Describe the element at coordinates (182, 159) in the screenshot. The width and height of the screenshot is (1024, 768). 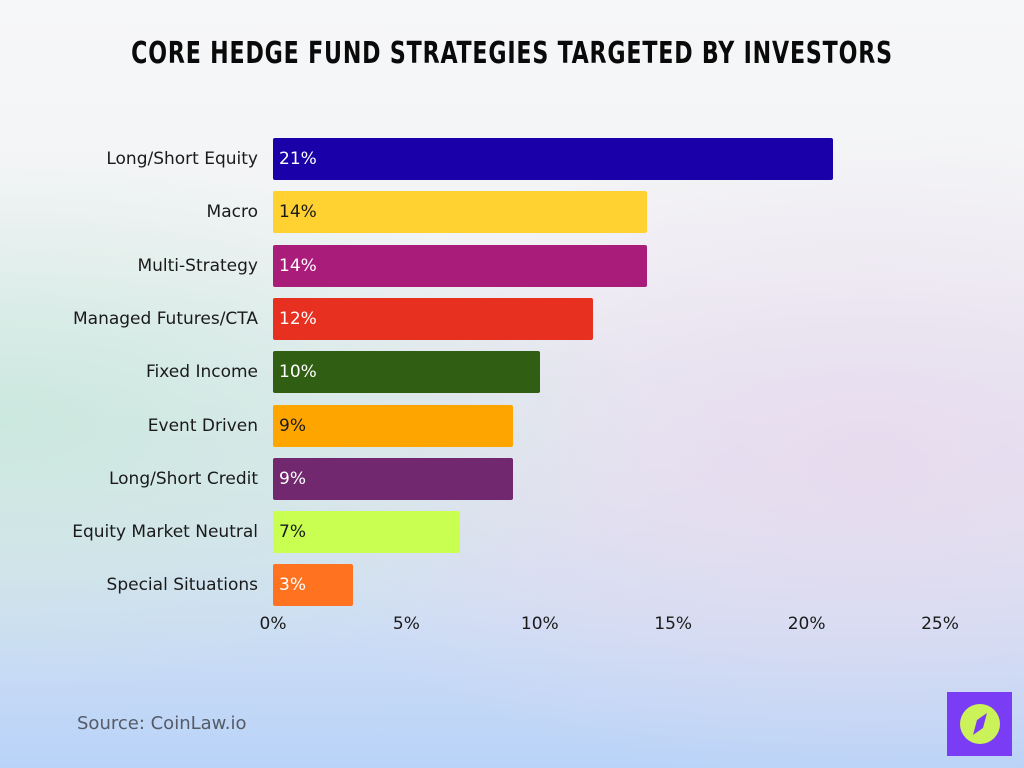
I see `category-label: Long/Short Equity` at that location.